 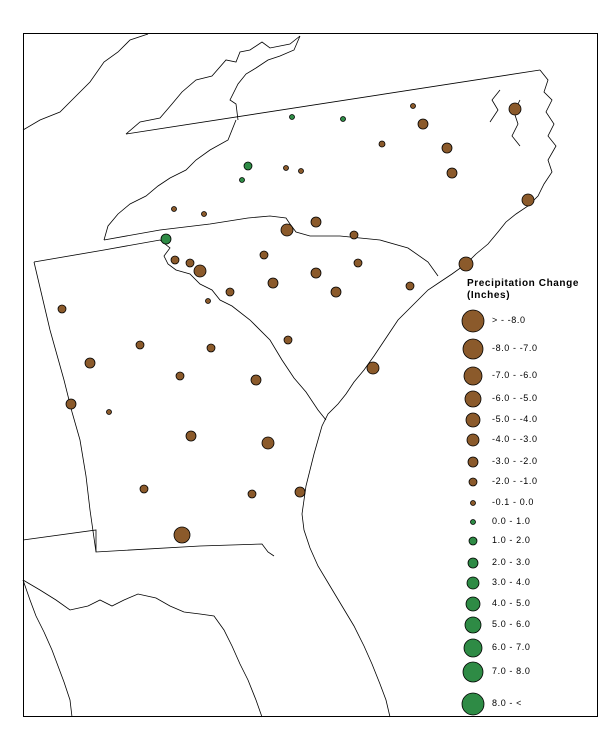 What do you see at coordinates (515, 481) in the screenshot?
I see `legend-class-label: -2.0 - -1.0` at bounding box center [515, 481].